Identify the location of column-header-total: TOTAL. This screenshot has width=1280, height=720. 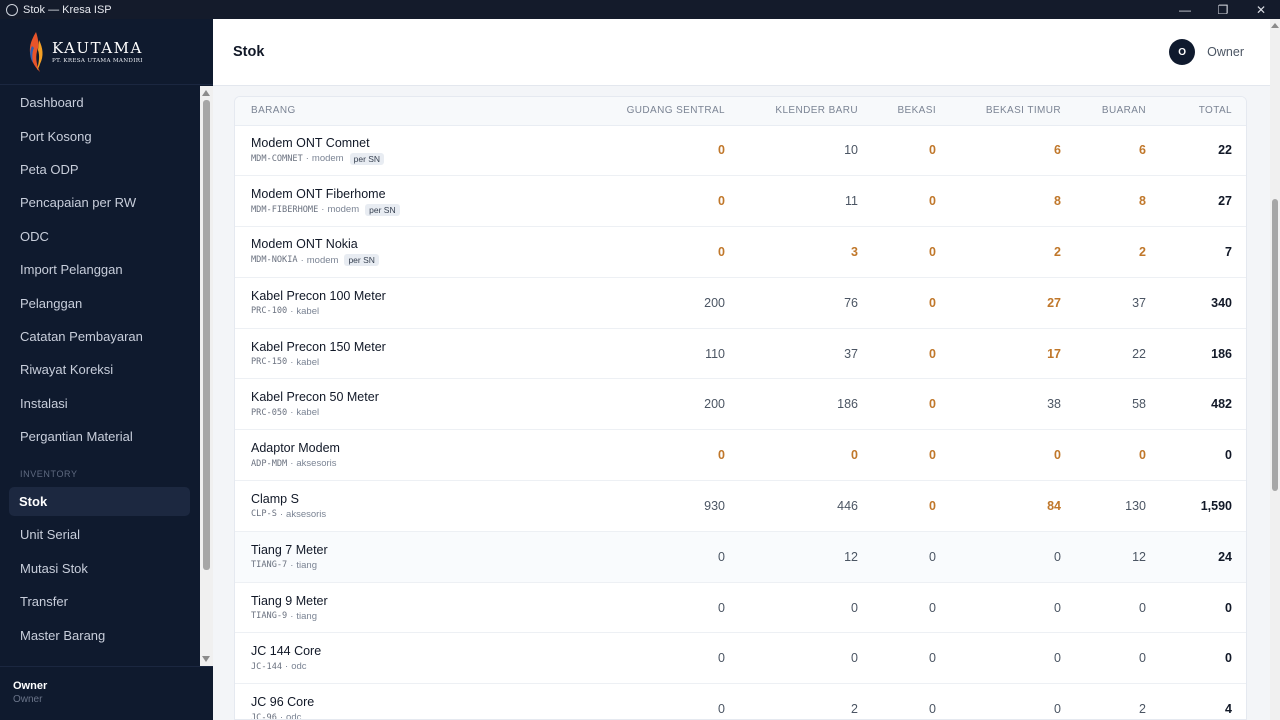
(1204, 111).